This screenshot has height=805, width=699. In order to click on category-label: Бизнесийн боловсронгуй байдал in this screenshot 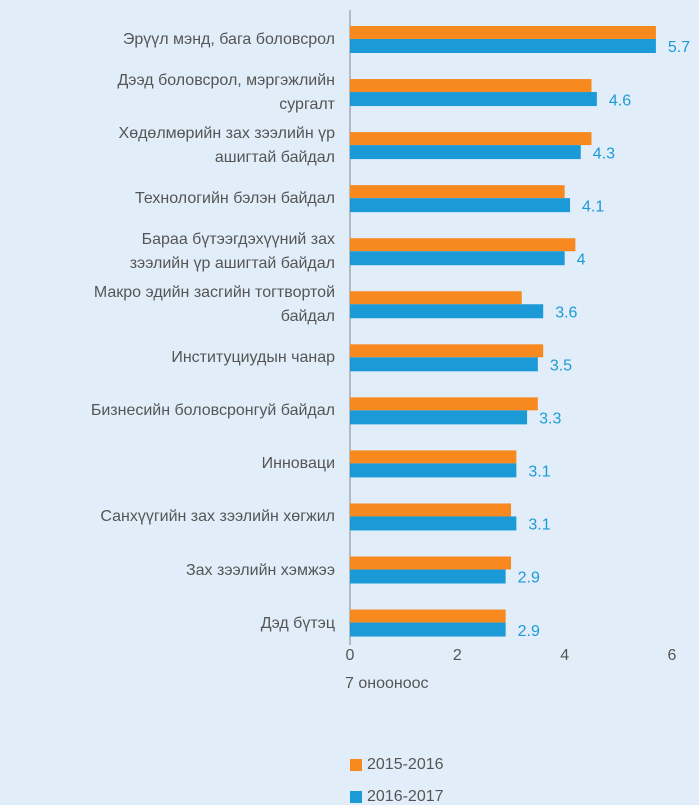, I will do `click(212, 411)`.